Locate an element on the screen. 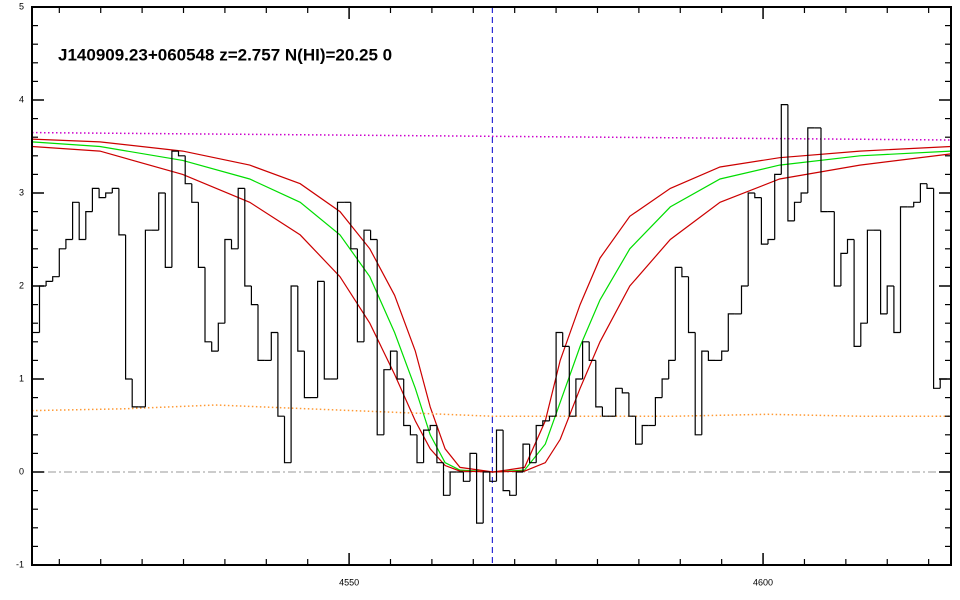 Image resolution: width=960 pixels, height=600 pixels. y-tick-label: 4 is located at coordinates (21, 99).